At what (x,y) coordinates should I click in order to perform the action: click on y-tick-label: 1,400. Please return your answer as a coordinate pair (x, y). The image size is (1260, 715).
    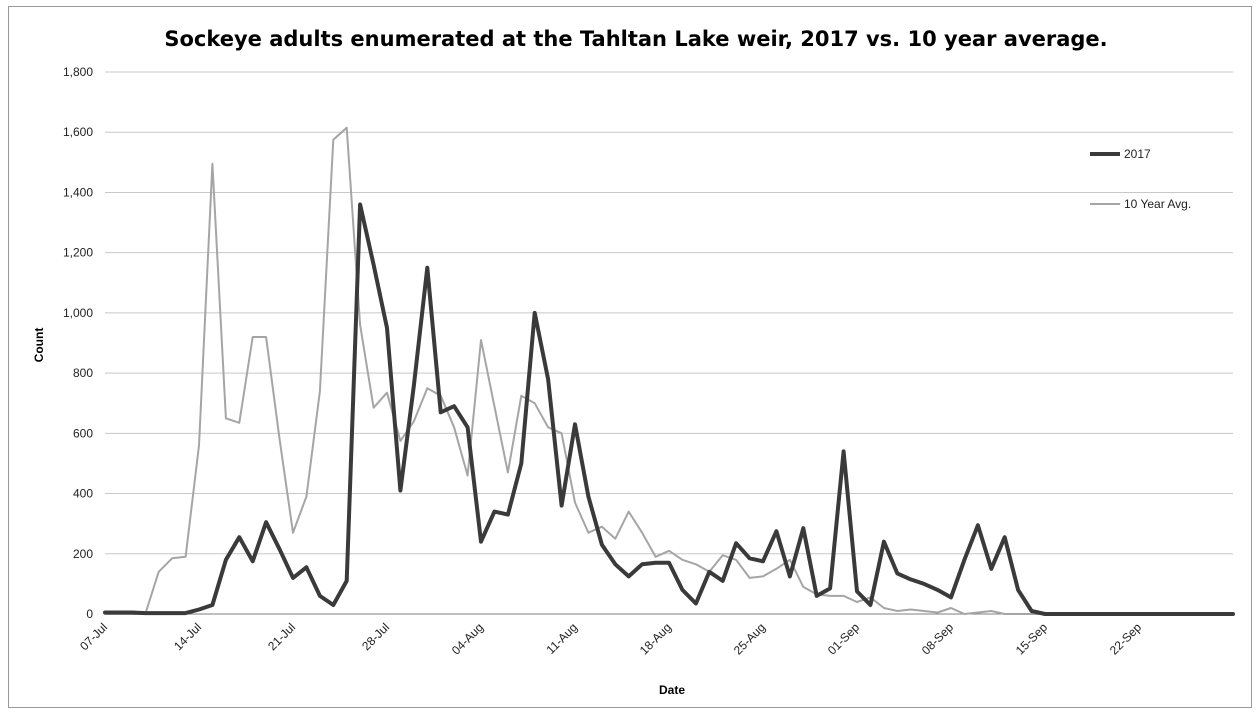
    Looking at the image, I should click on (78, 192).